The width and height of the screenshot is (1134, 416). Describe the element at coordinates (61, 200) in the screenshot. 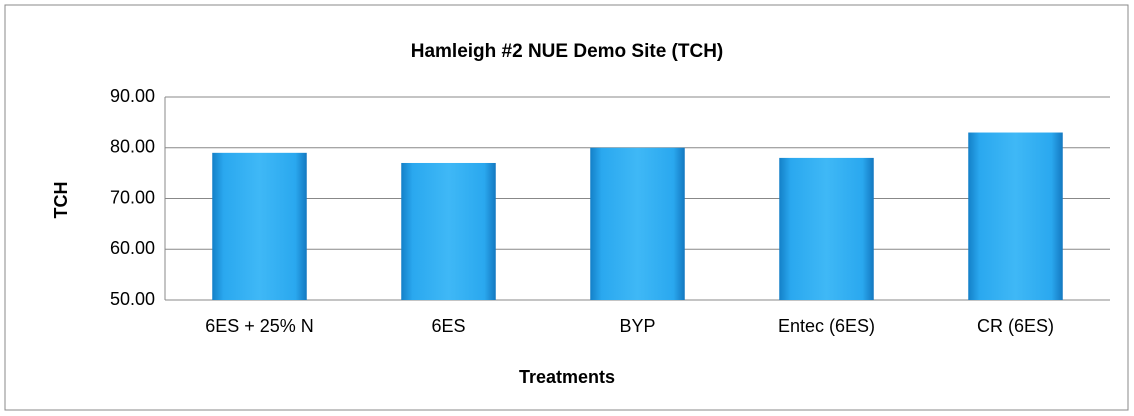

I see `y-axis-label: TCH` at that location.